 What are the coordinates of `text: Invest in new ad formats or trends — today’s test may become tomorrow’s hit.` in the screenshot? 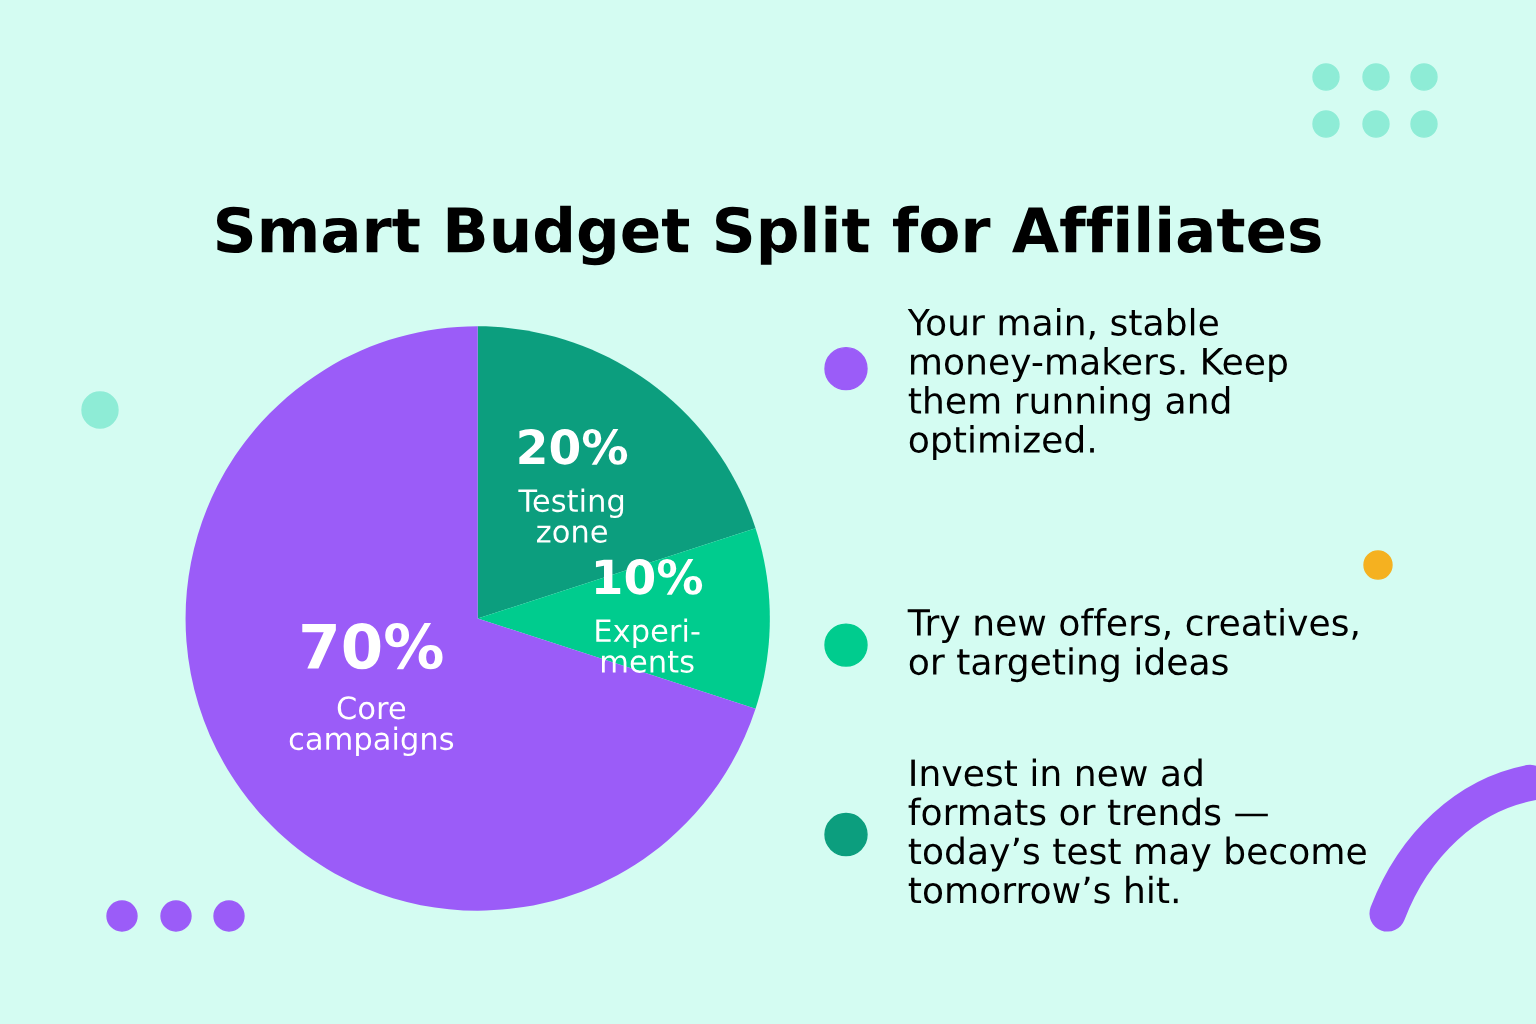 It's located at (1137, 831).